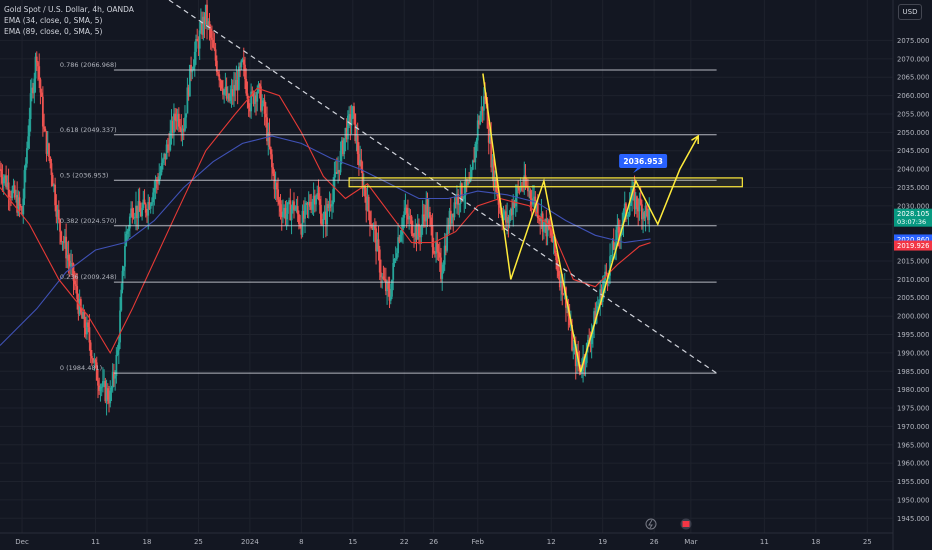 The width and height of the screenshot is (932, 550). What do you see at coordinates (910, 12) in the screenshot?
I see `currency-button: USD` at bounding box center [910, 12].